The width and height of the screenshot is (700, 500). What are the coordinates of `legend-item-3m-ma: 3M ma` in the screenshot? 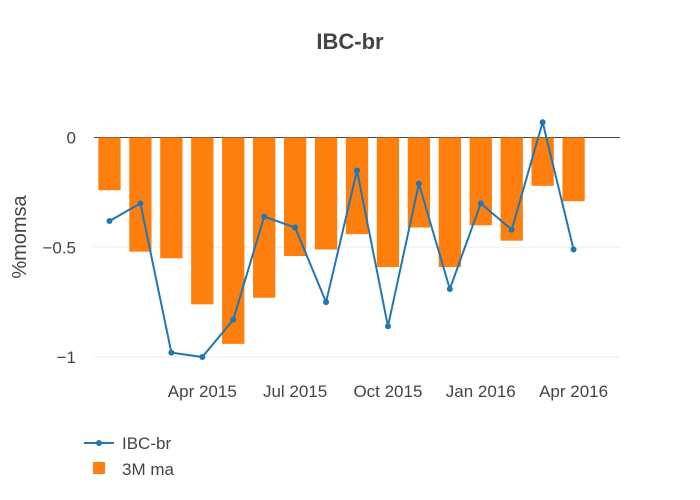 It's located at (134, 469).